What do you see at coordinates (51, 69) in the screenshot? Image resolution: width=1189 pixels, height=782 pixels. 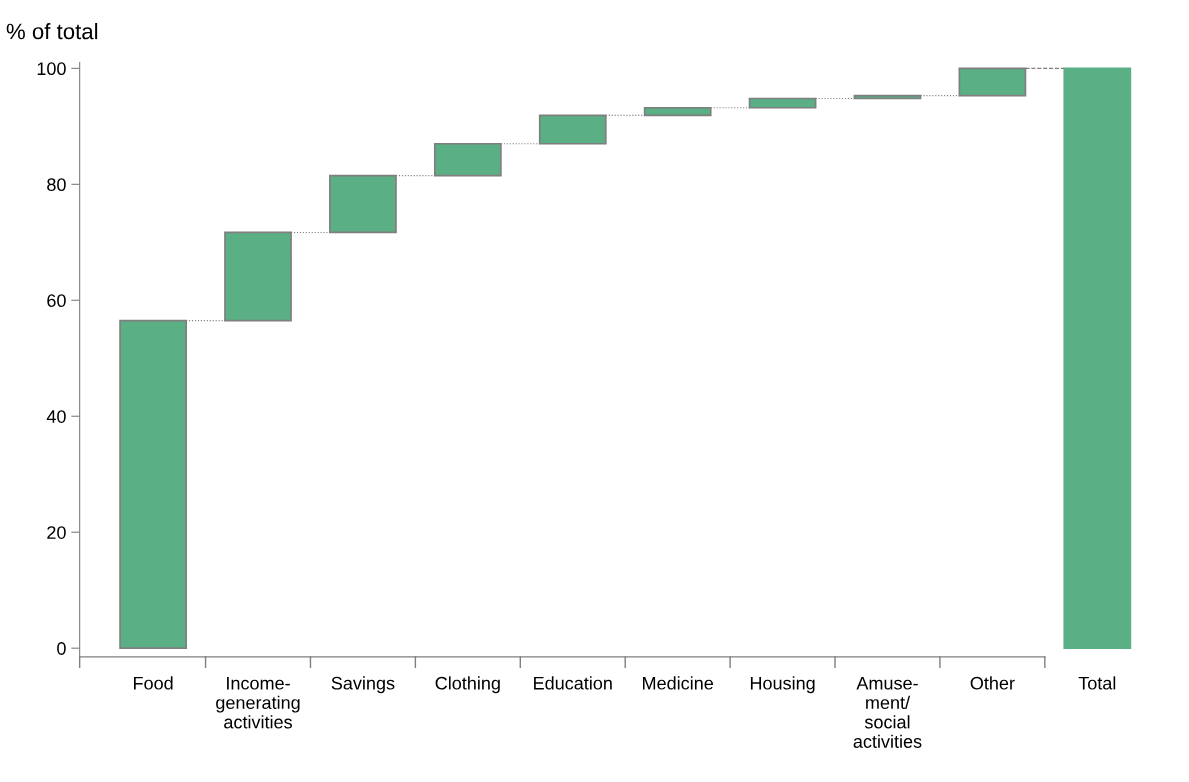 I see `y-tick-label: 100` at bounding box center [51, 69].